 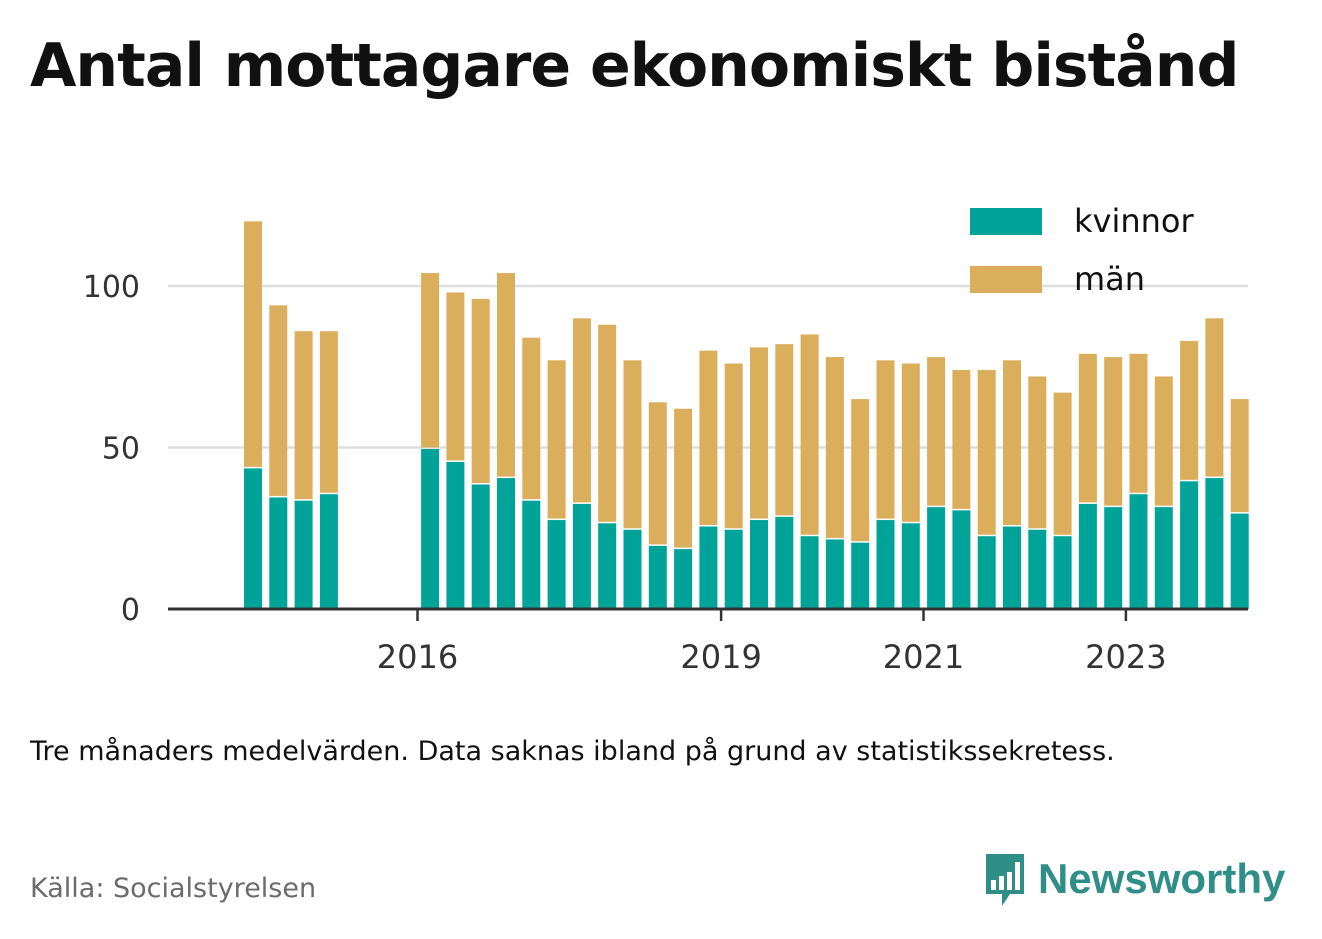 What do you see at coordinates (1005, 880) in the screenshot?
I see `chat-bar-chart-icon` at bounding box center [1005, 880].